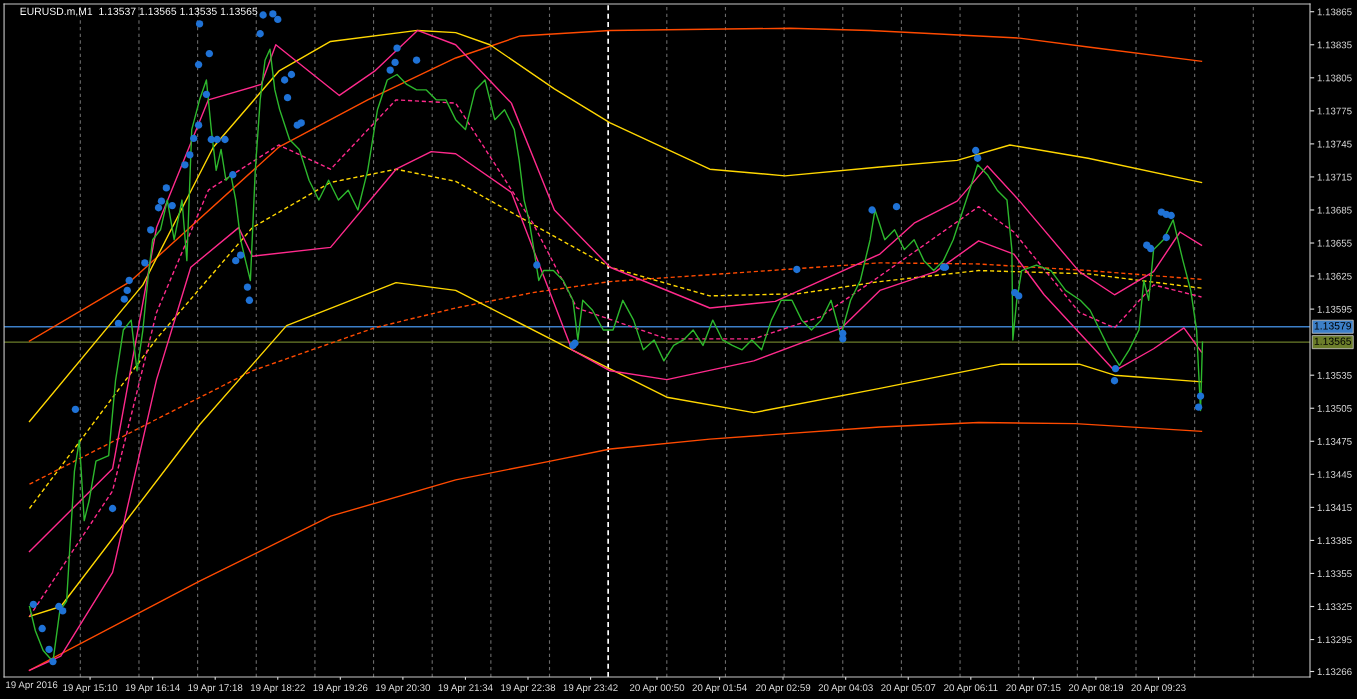  I want to click on y-tick-label: 1.13295, so click(1334, 640).